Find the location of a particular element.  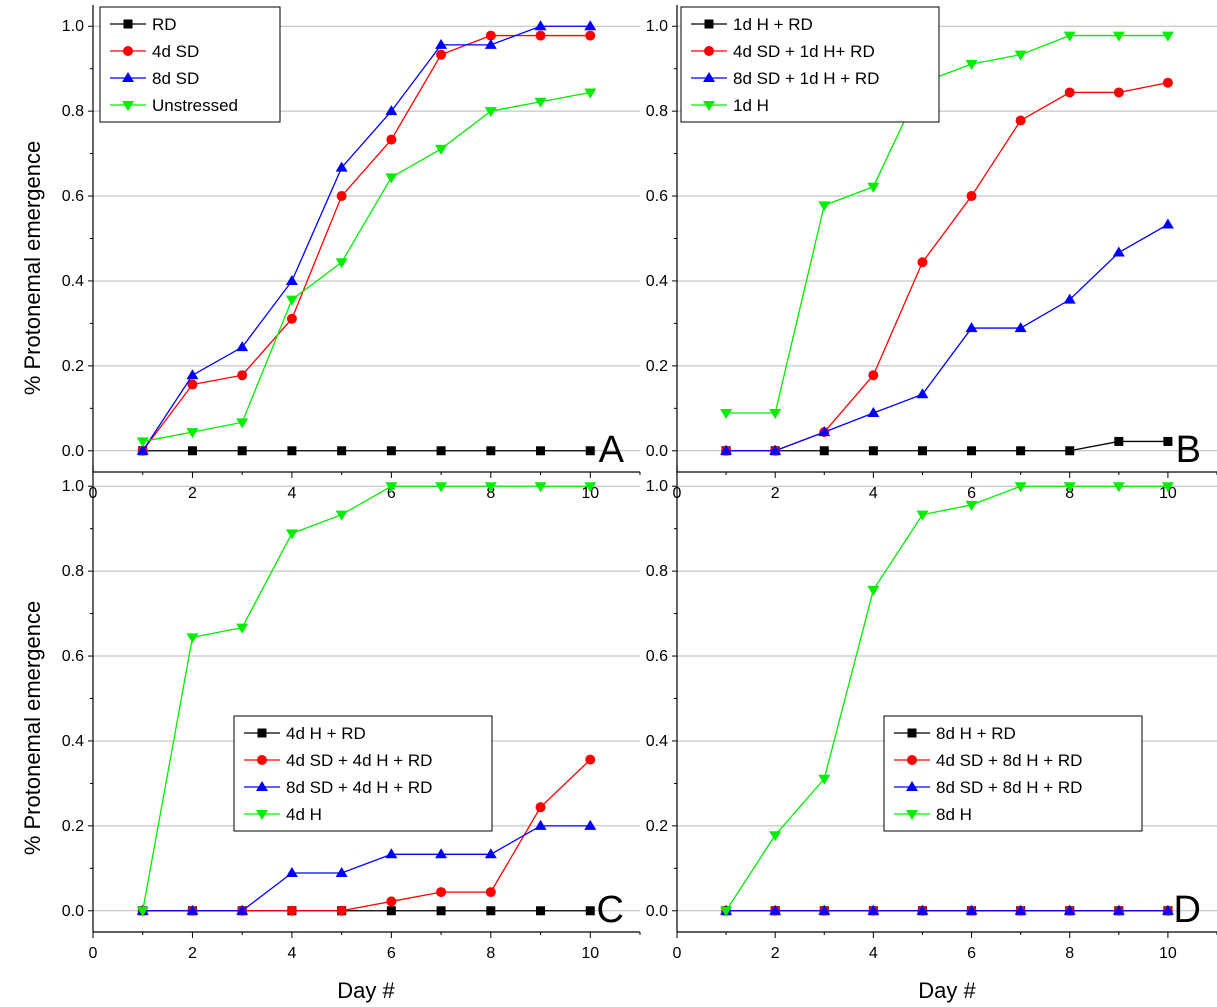

legend-label: 8d SD + 8d H + RD is located at coordinates (1009, 787).